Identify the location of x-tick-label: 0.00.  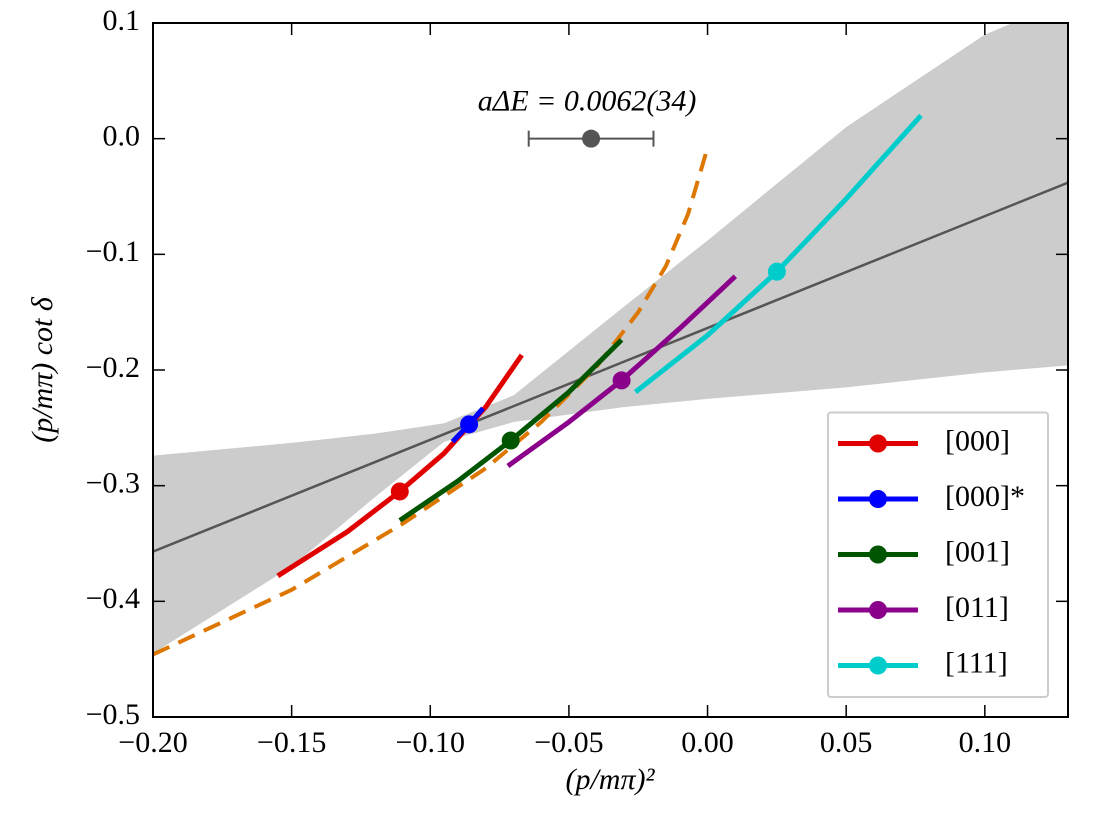
(707, 742).